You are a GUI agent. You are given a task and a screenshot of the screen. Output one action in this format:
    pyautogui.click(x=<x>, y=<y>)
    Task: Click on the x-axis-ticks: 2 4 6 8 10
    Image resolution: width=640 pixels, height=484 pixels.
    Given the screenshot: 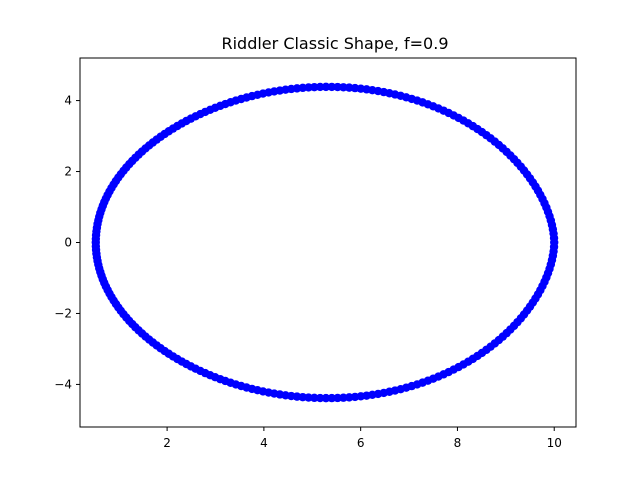 What is the action you would take?
    pyautogui.click(x=362, y=438)
    